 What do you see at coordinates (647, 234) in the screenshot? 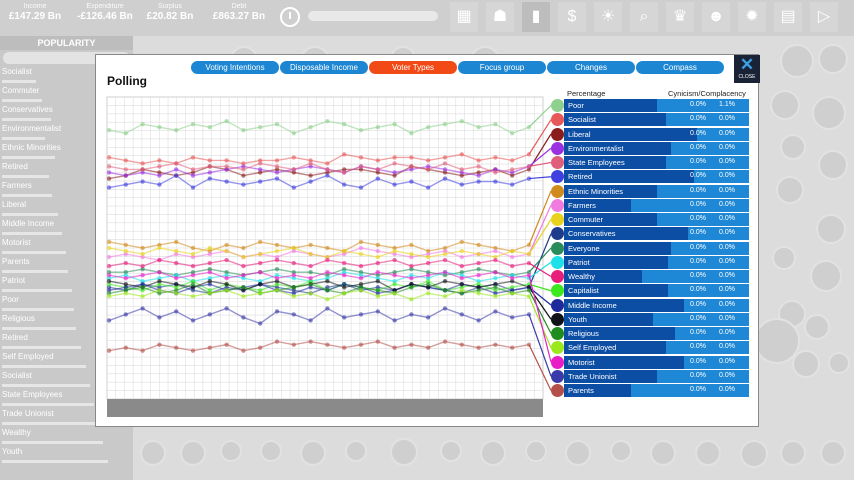
I see `legend-row: Conservatives 0.0% 0.0%` at bounding box center [647, 234].